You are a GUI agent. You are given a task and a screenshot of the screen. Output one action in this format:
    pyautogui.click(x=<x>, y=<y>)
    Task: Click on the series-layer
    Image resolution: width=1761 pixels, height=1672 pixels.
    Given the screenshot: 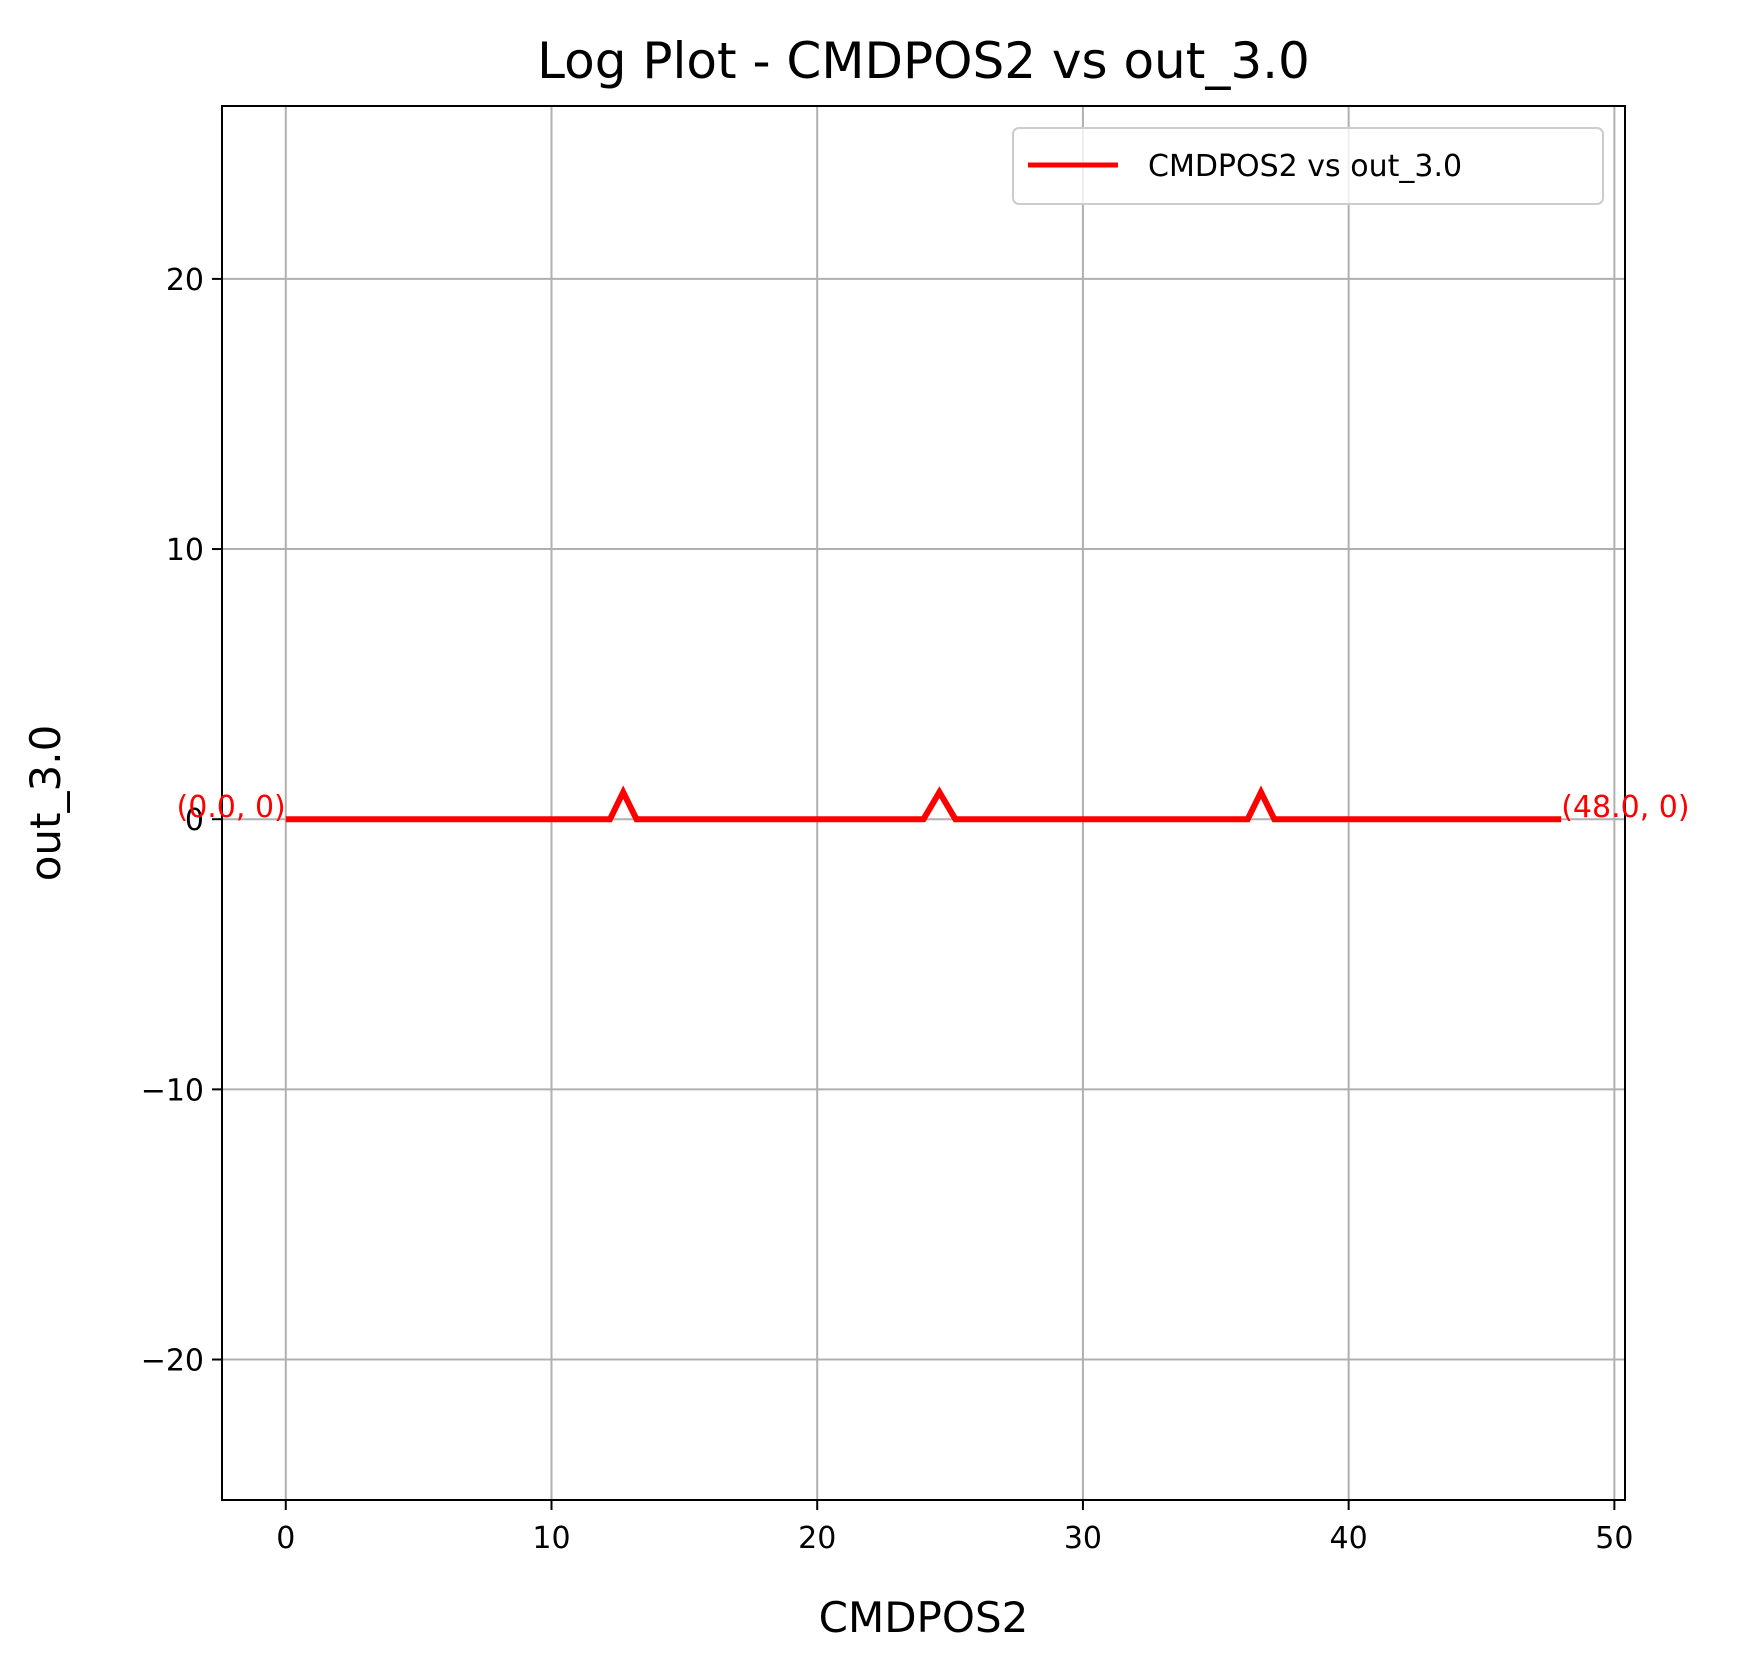 What is the action you would take?
    pyautogui.click(x=923, y=804)
    